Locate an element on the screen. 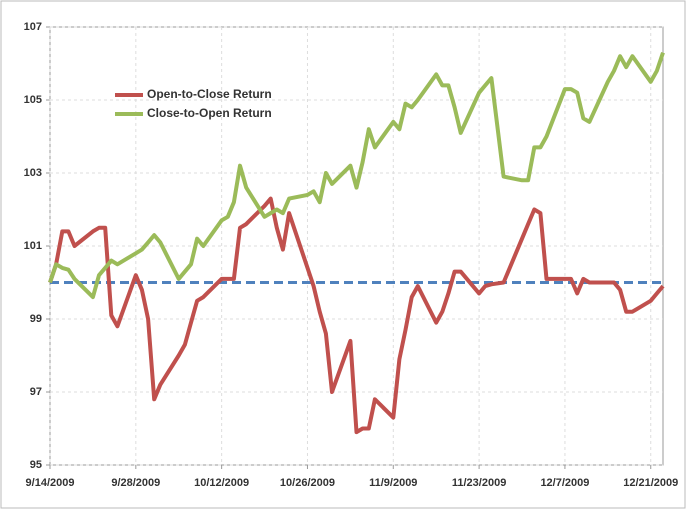 The height and width of the screenshot is (510, 687). x-tick-label: 11/23/2009 is located at coordinates (479, 483).